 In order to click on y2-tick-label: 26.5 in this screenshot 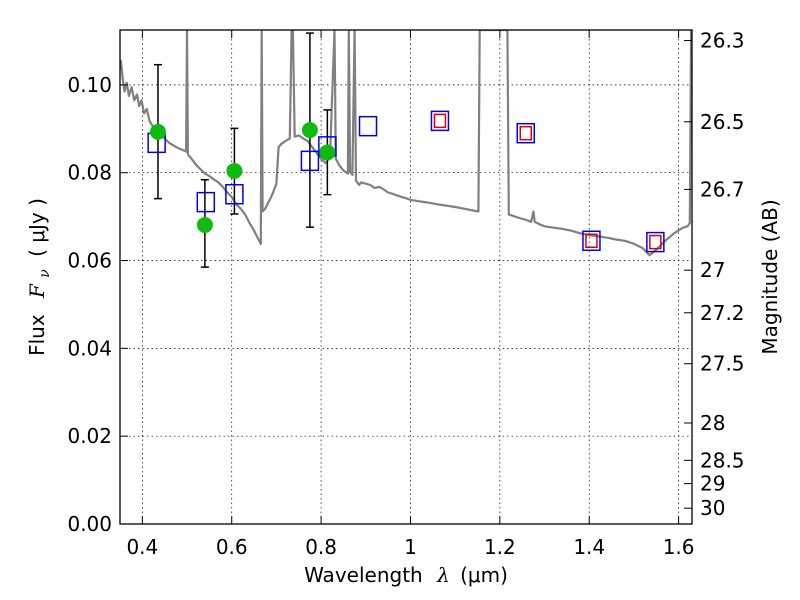, I will do `click(722, 122)`.